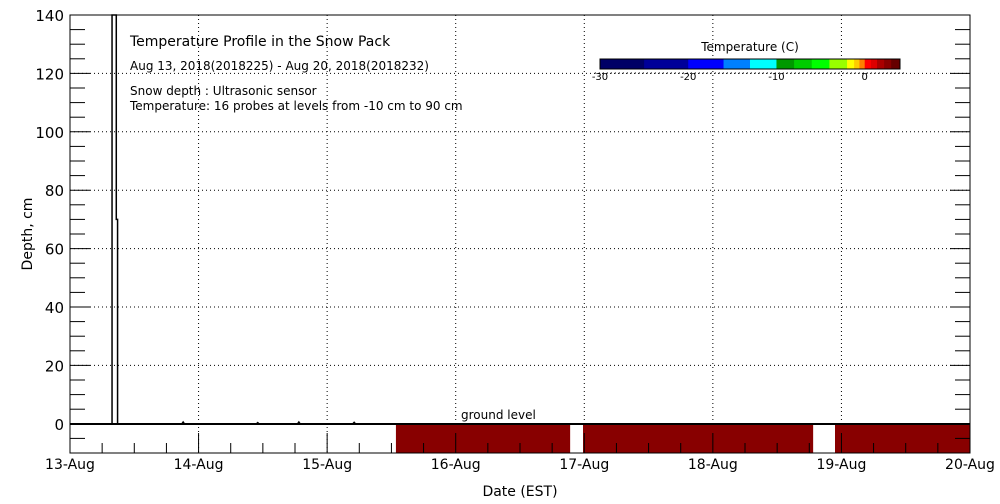 This screenshot has height=504, width=1000. Describe the element at coordinates (28, 234) in the screenshot. I see `y-axis-label: Depth, cm` at that location.